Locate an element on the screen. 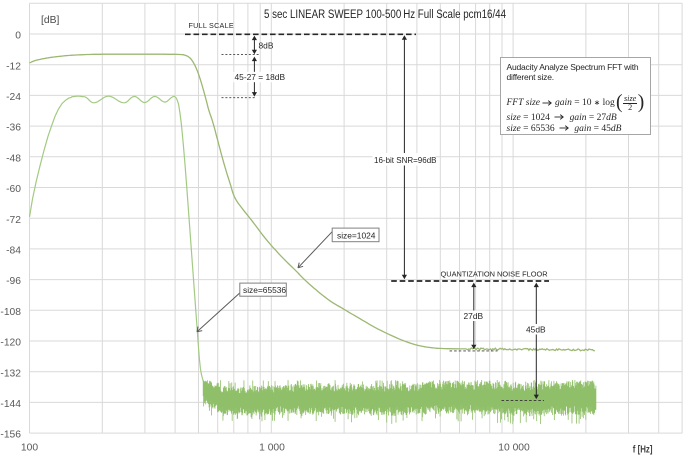 The width and height of the screenshot is (688, 458). svg-text: f [Hz] is located at coordinates (643, 450).